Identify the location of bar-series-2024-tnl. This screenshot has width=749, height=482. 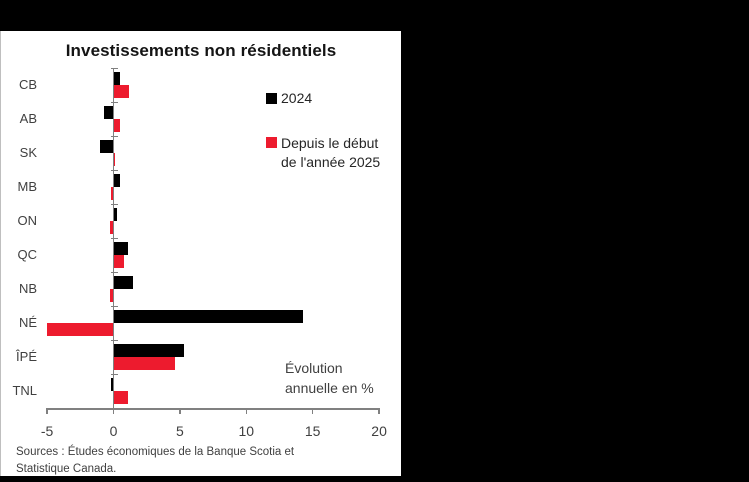
(112, 384).